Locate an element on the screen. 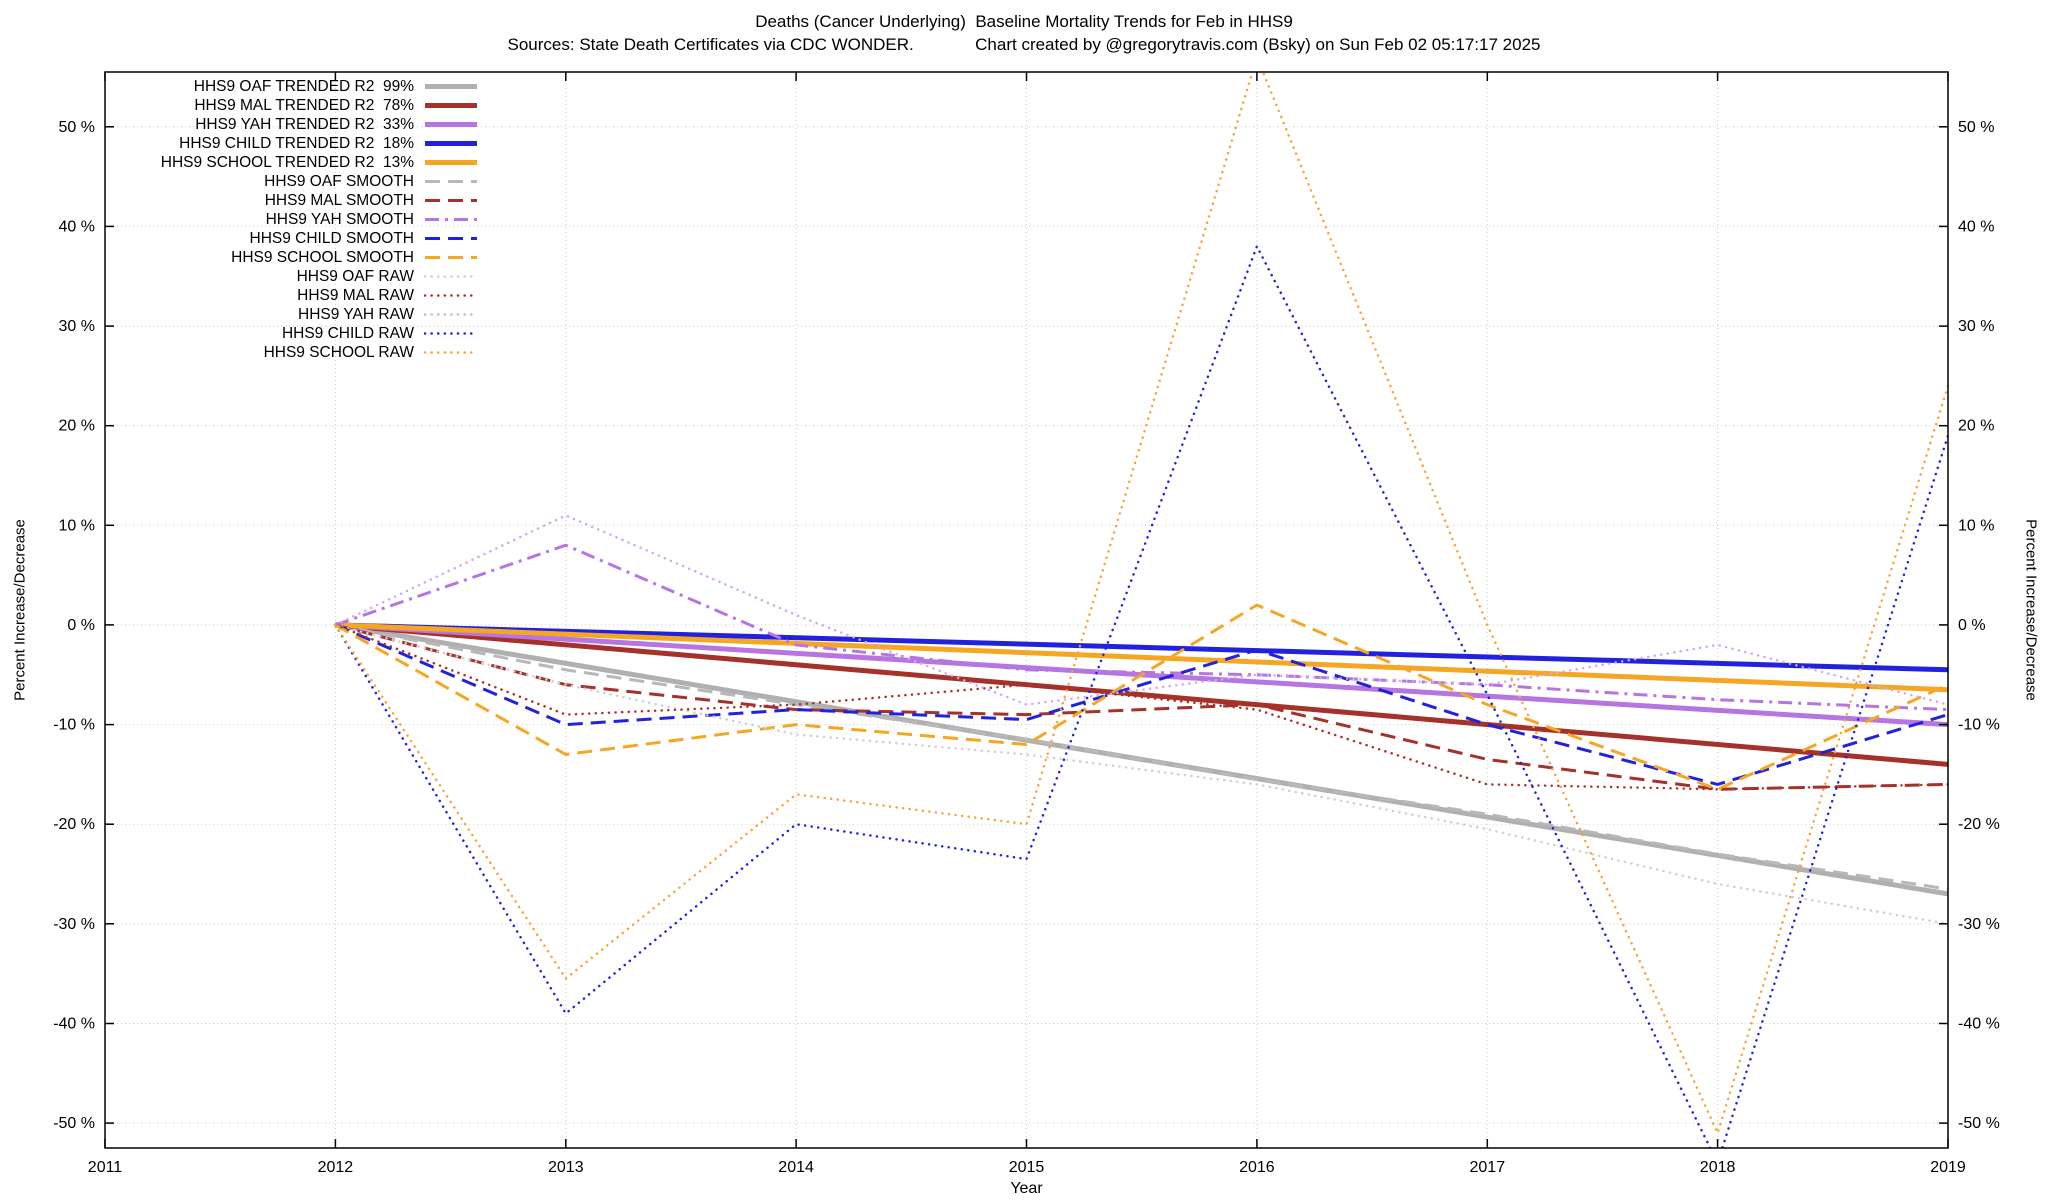 The image size is (2048, 1200). legend-sample-mal-raw is located at coordinates (451, 295).